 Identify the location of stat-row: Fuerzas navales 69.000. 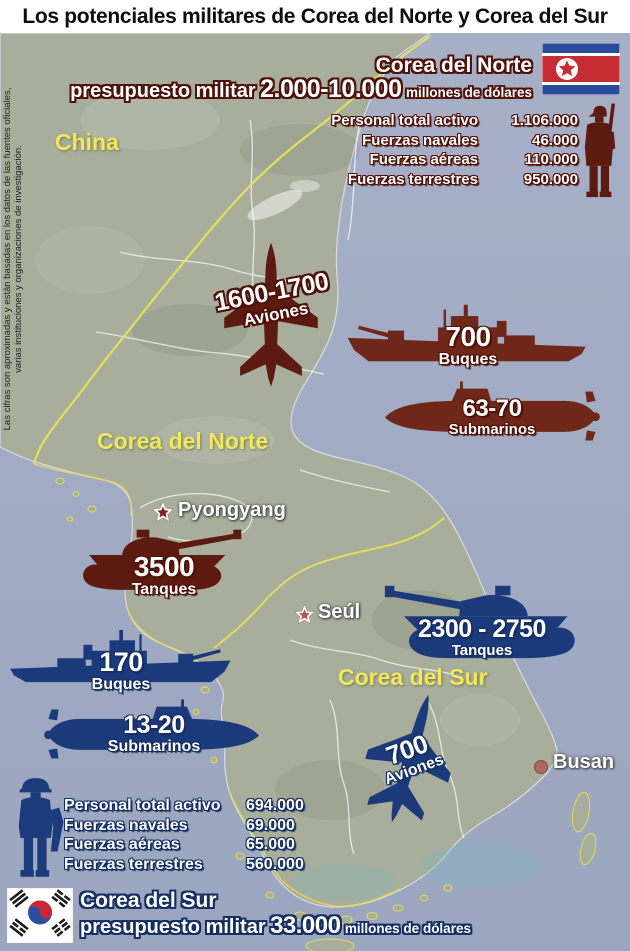
(179, 825).